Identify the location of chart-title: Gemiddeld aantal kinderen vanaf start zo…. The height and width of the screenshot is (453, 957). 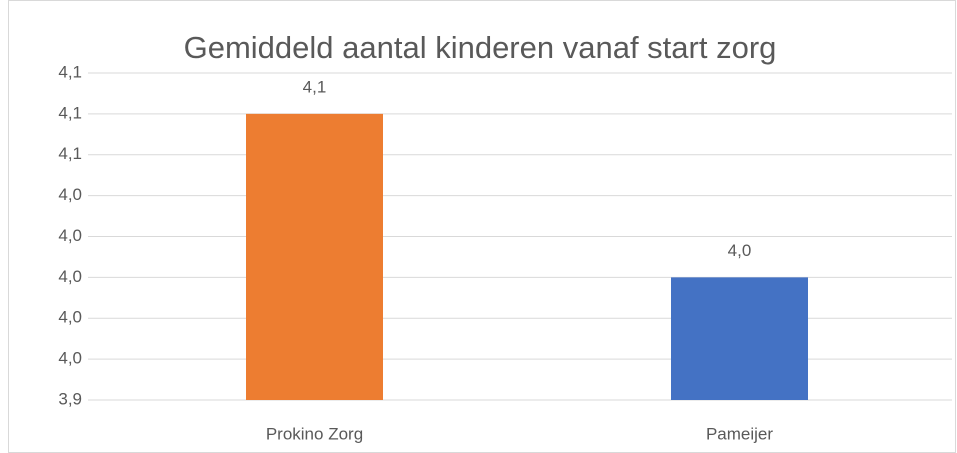
(480, 47).